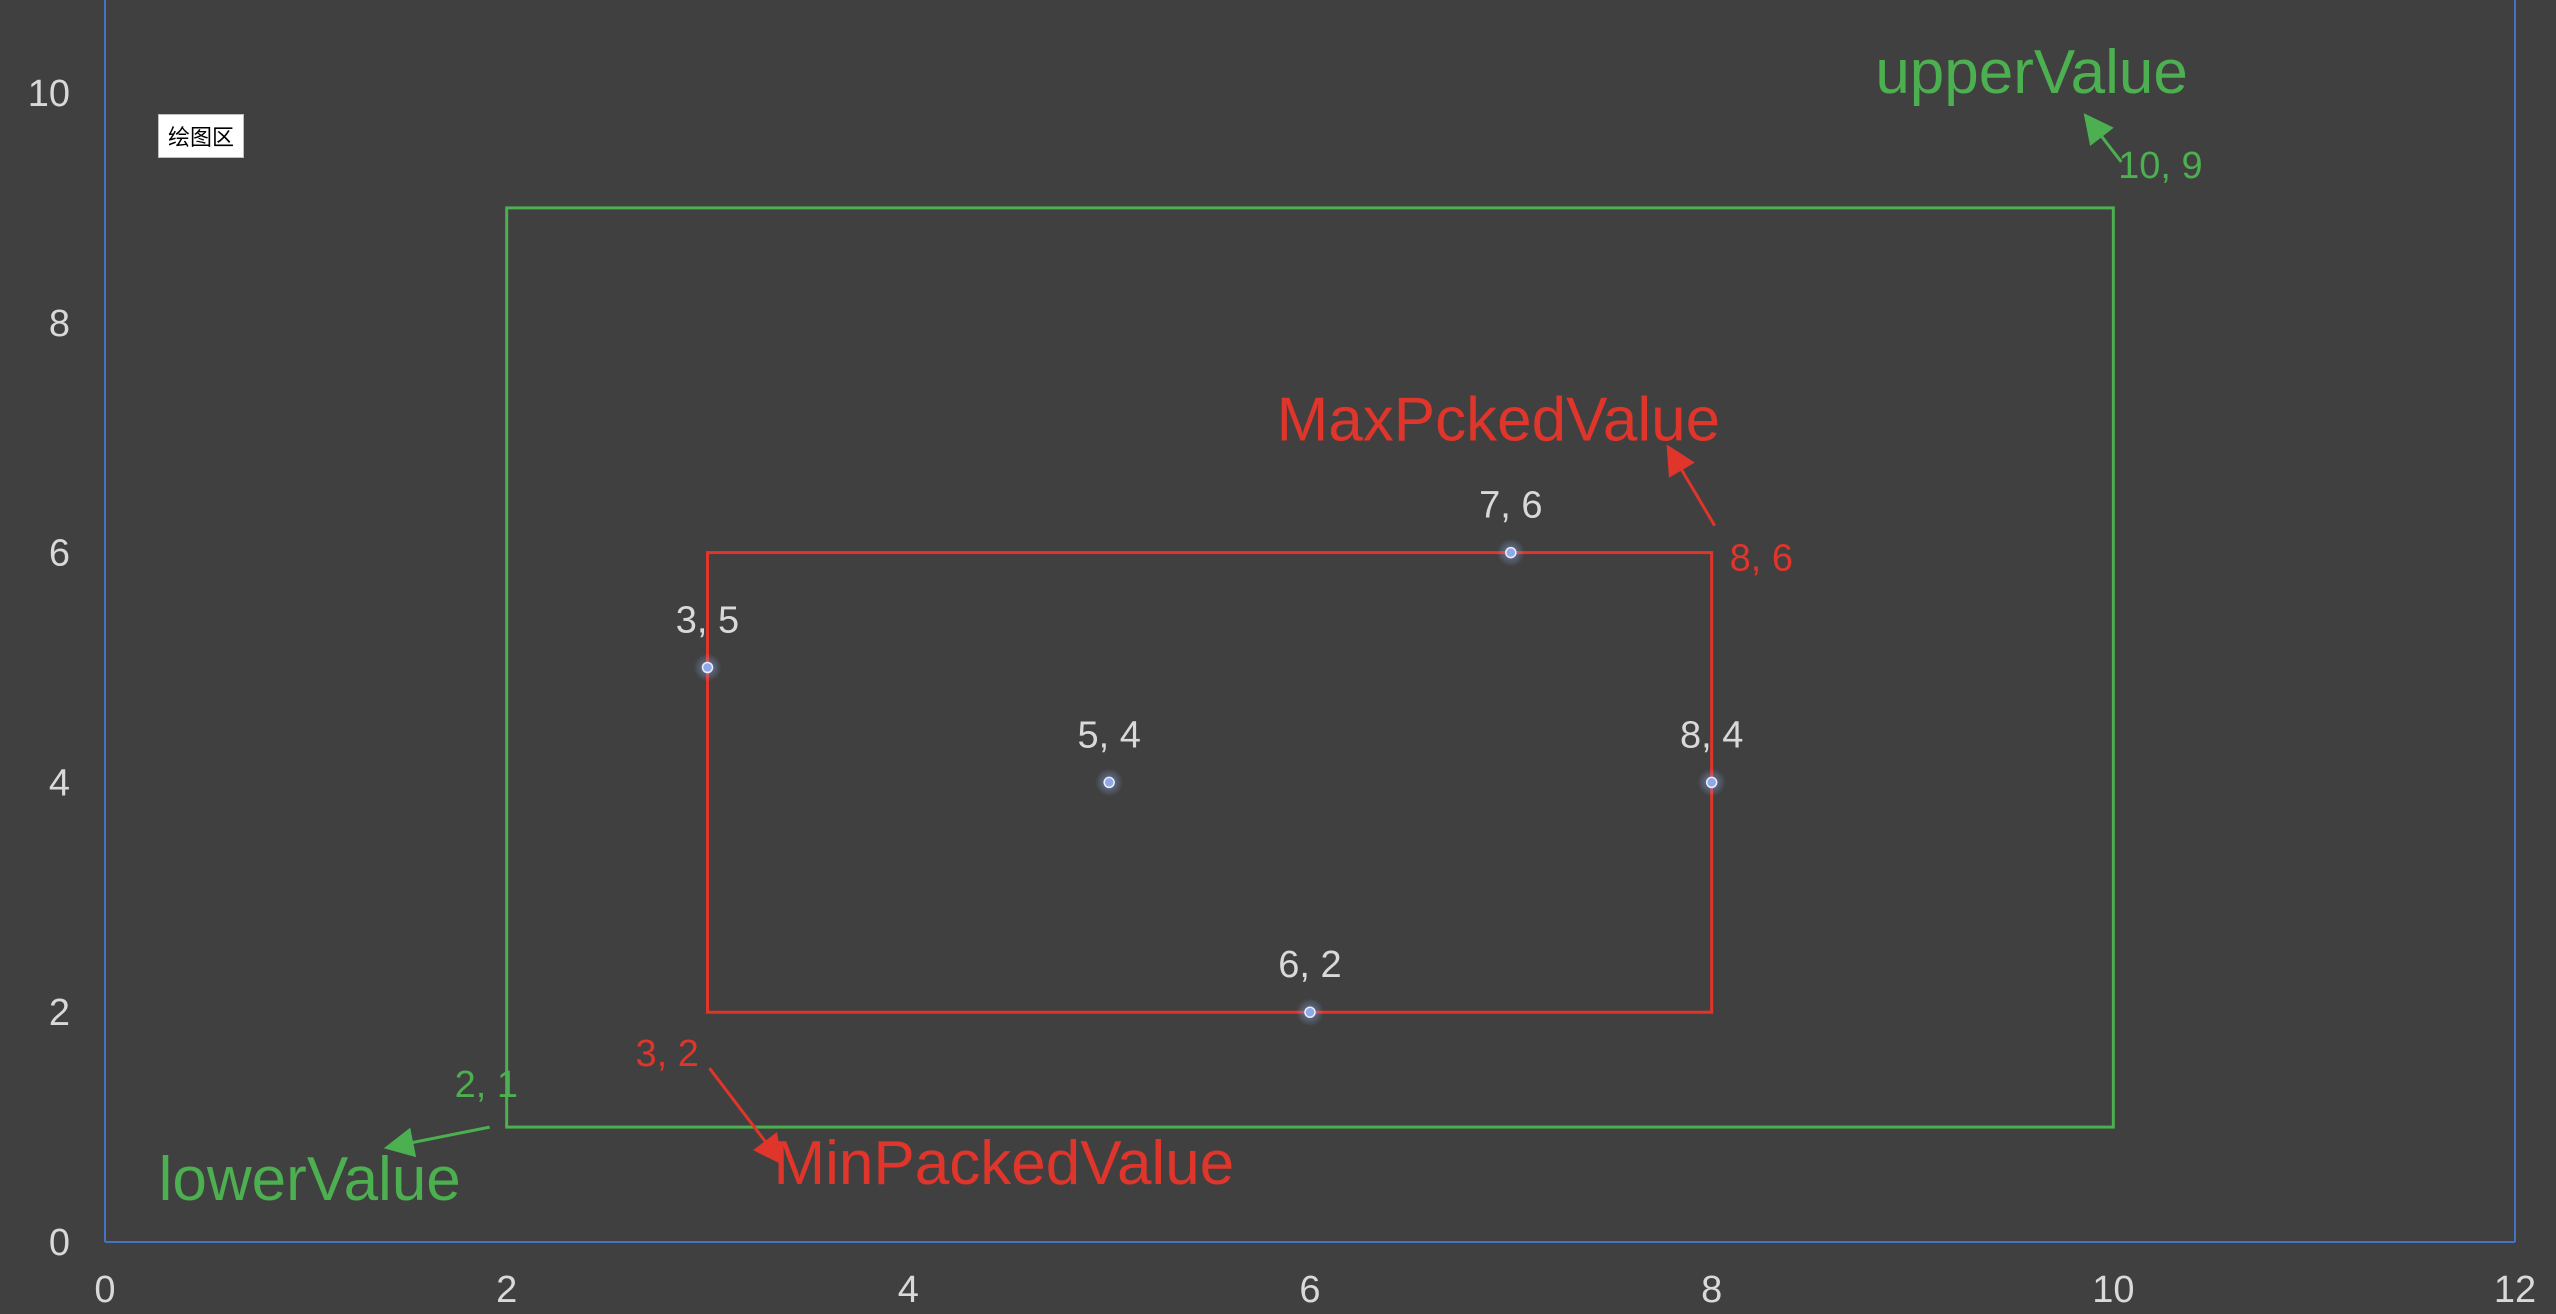  What do you see at coordinates (1711, 735) in the screenshot?
I see `data-point-label: 8, 4` at bounding box center [1711, 735].